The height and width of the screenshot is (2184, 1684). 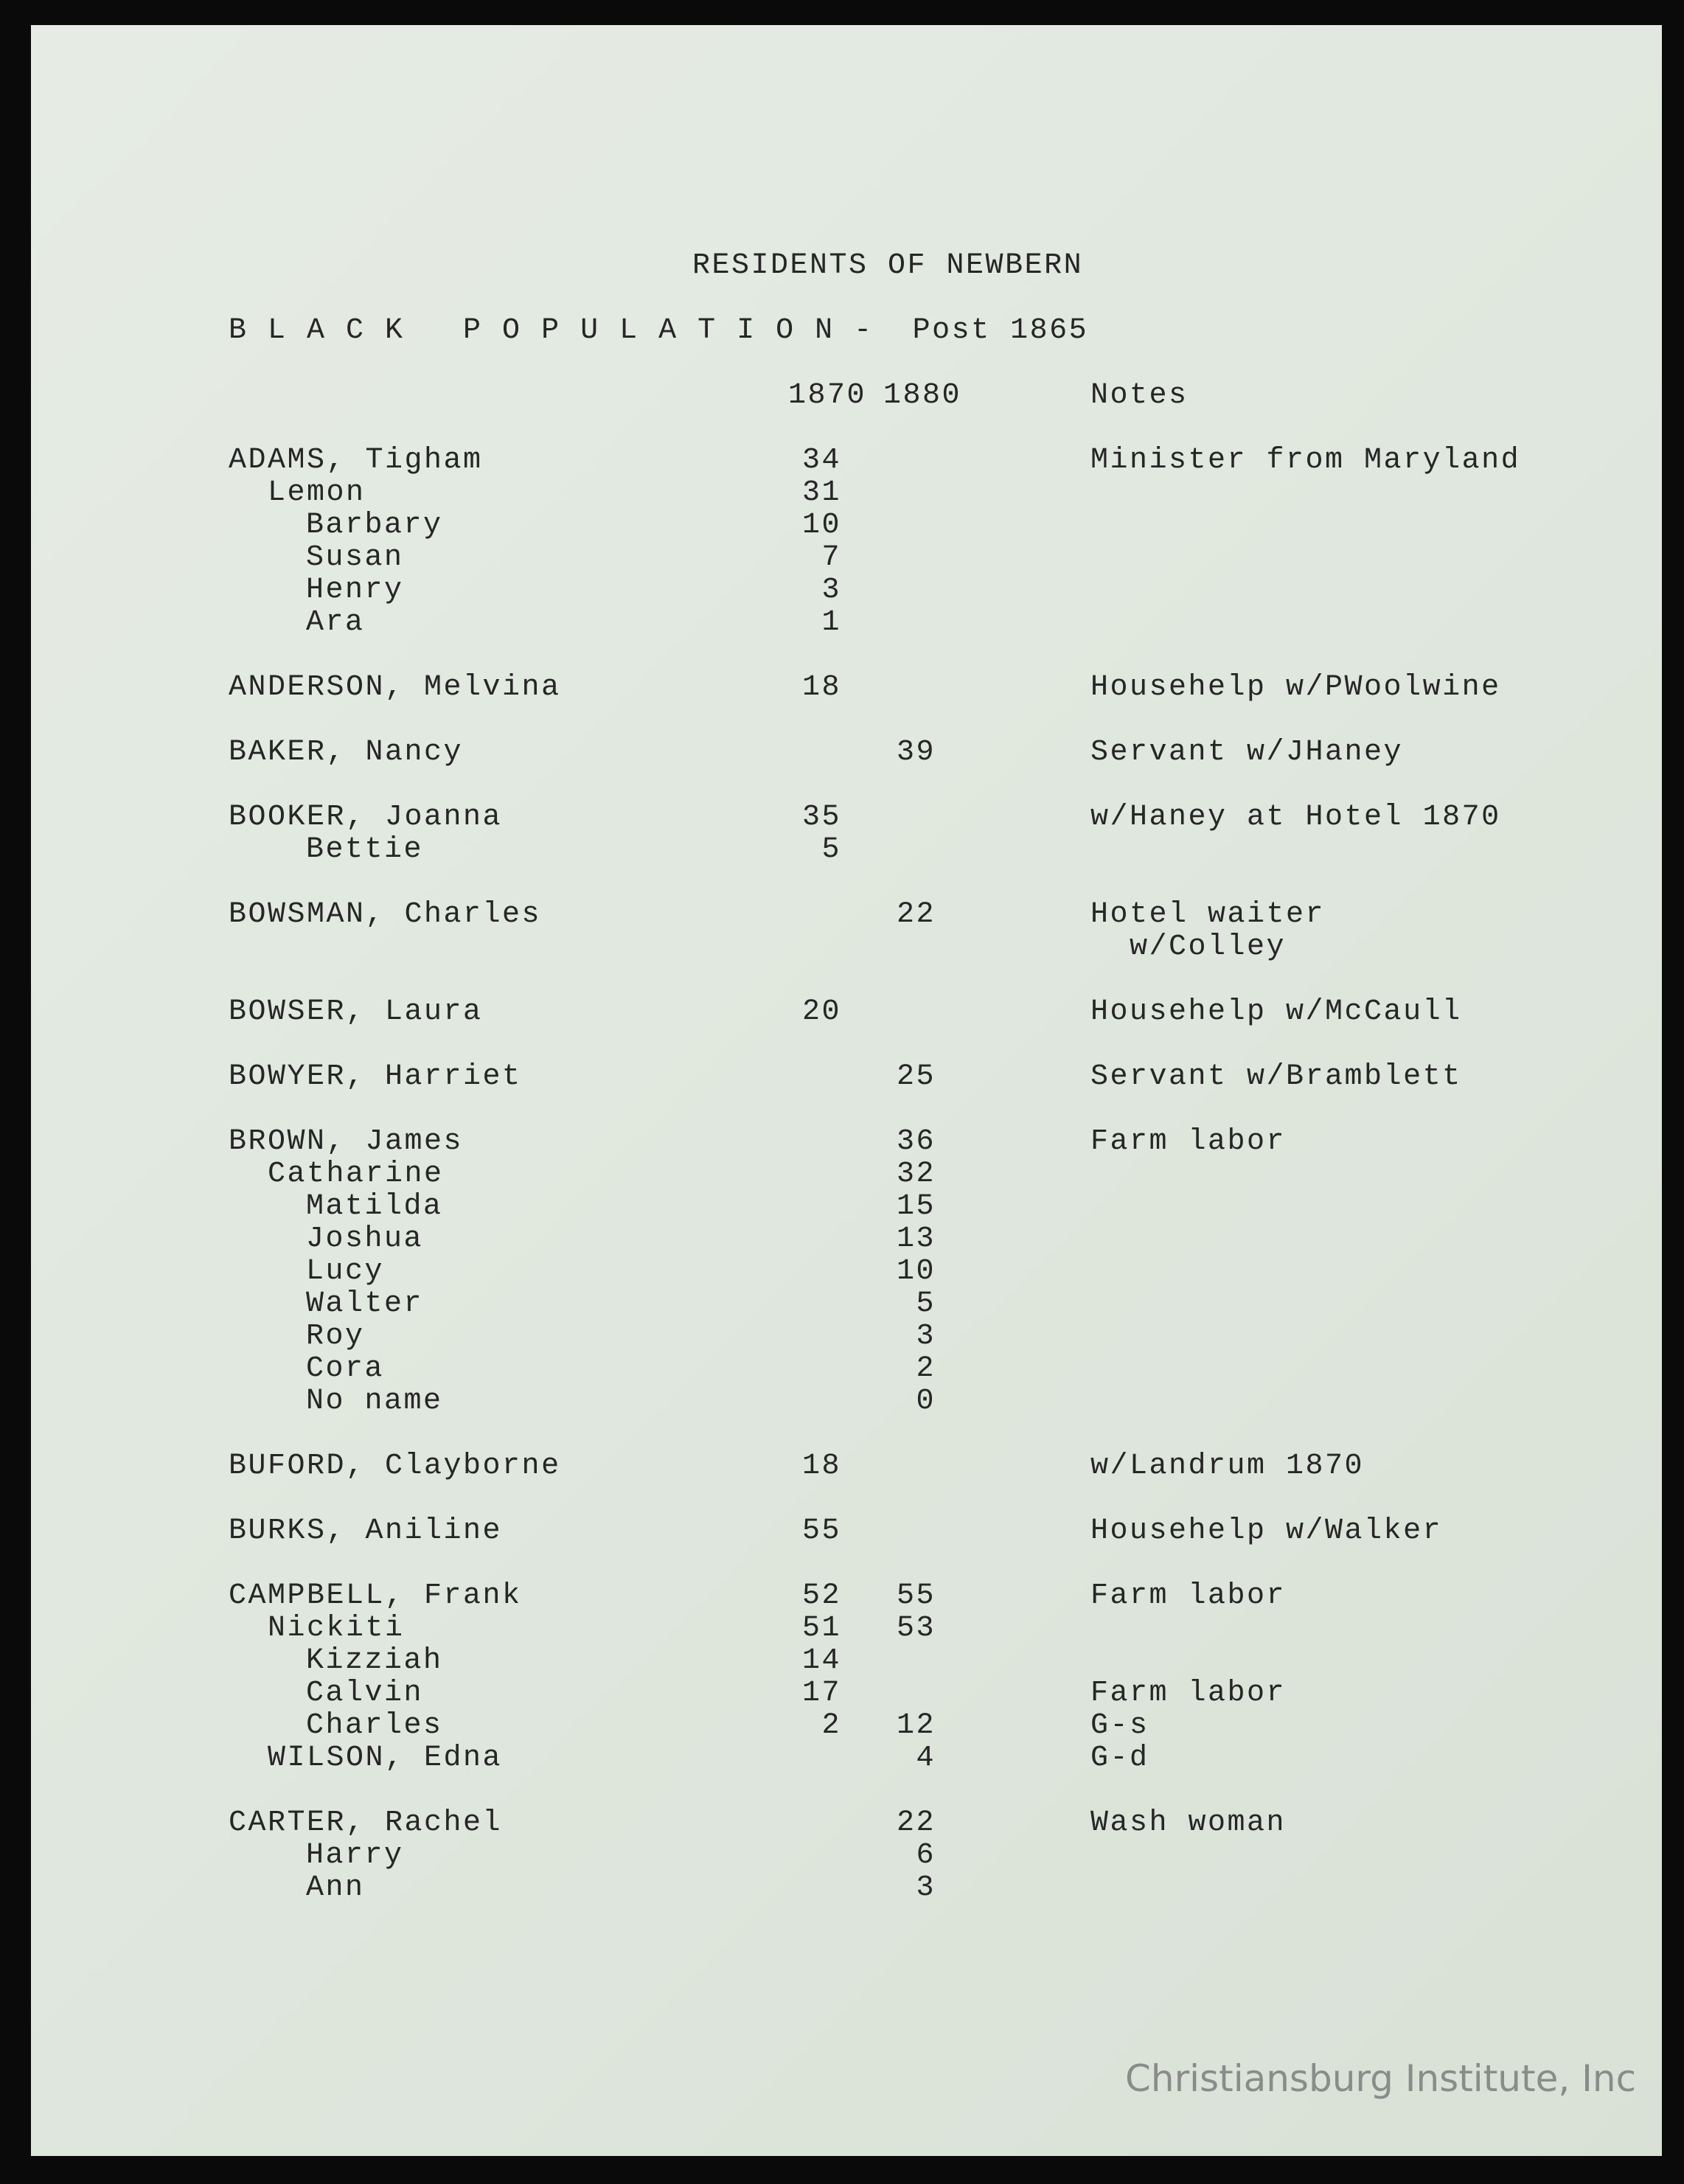 I want to click on list-item: Ara 1, so click(x=842, y=623).